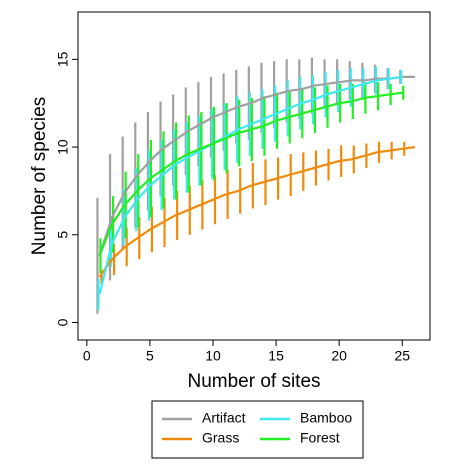 The image size is (474, 474). What do you see at coordinates (402, 356) in the screenshot?
I see `x-tick-label: 25` at bounding box center [402, 356].